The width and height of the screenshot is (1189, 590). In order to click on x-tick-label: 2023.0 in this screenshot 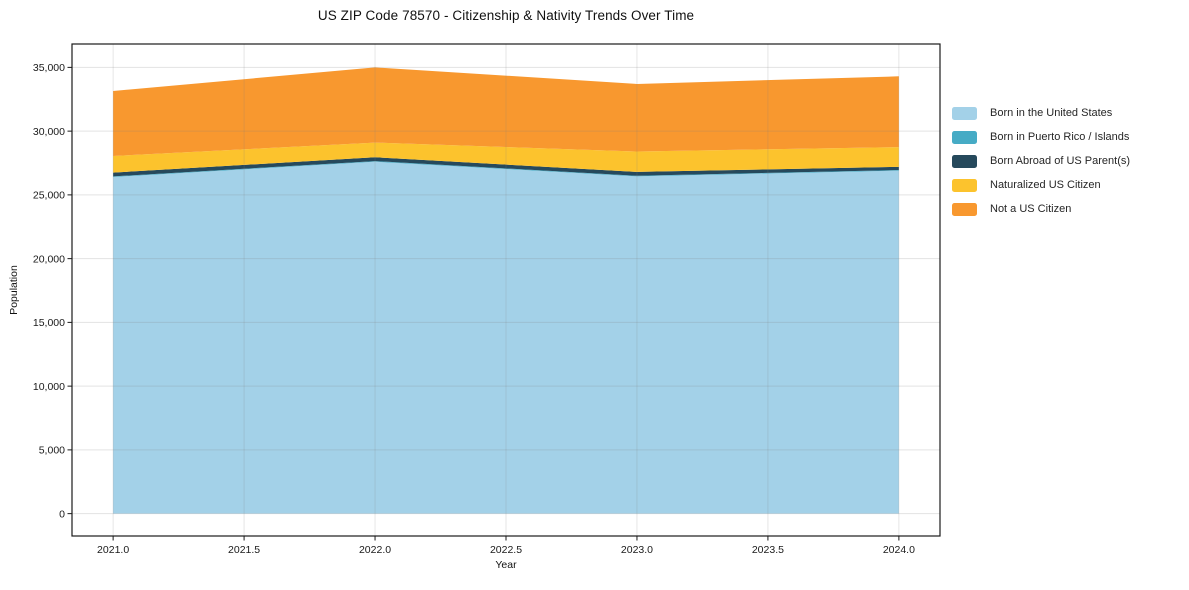, I will do `click(637, 550)`.